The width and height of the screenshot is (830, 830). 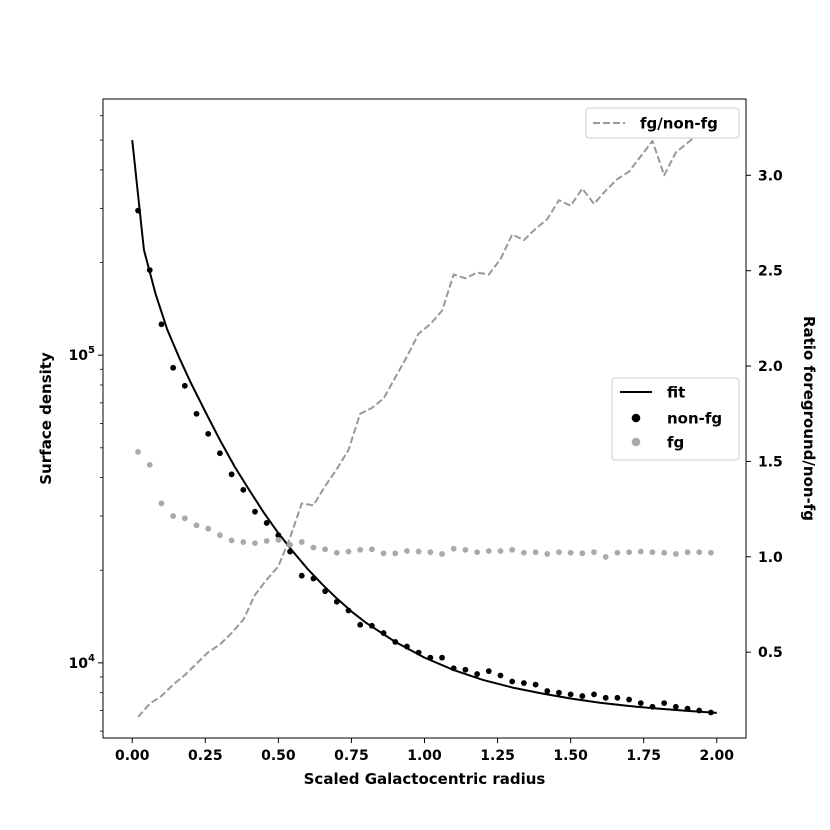 What do you see at coordinates (675, 443) in the screenshot?
I see `legend-fg-label: fg` at bounding box center [675, 443].